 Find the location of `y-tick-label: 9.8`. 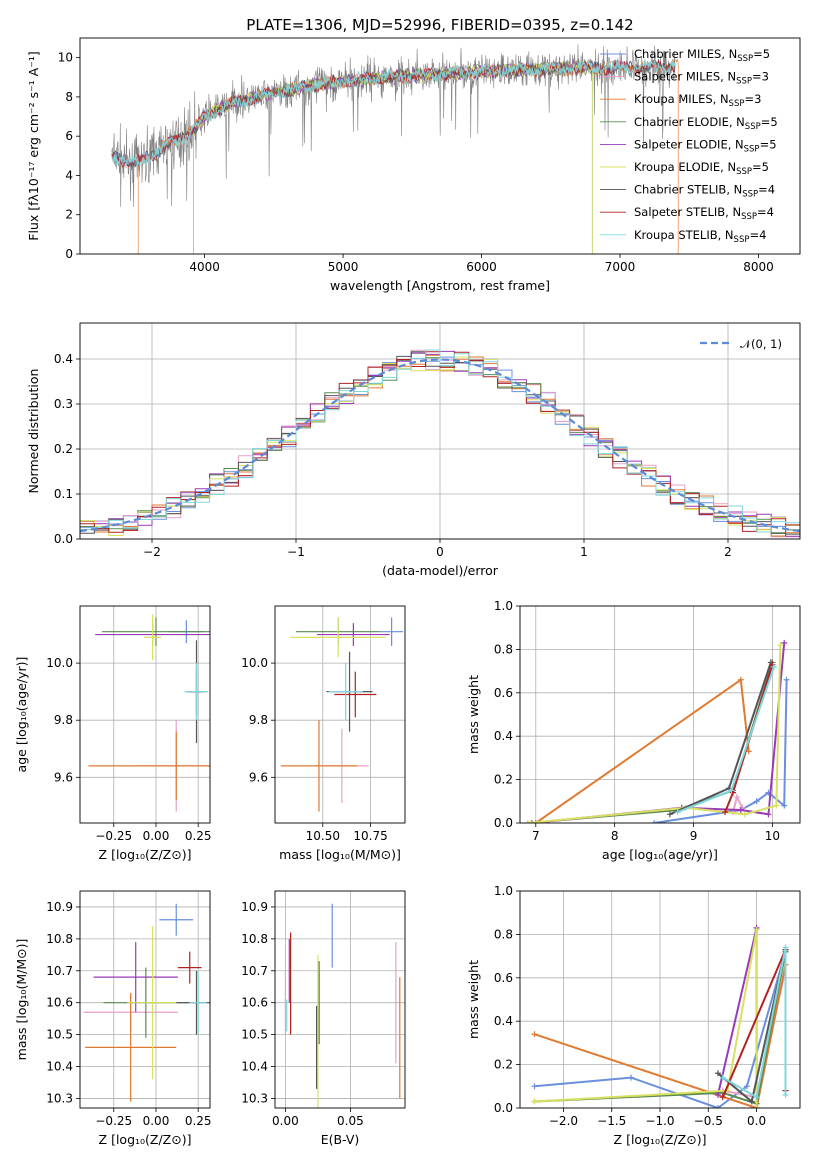

y-tick-label: 9.8 is located at coordinates (63, 720).